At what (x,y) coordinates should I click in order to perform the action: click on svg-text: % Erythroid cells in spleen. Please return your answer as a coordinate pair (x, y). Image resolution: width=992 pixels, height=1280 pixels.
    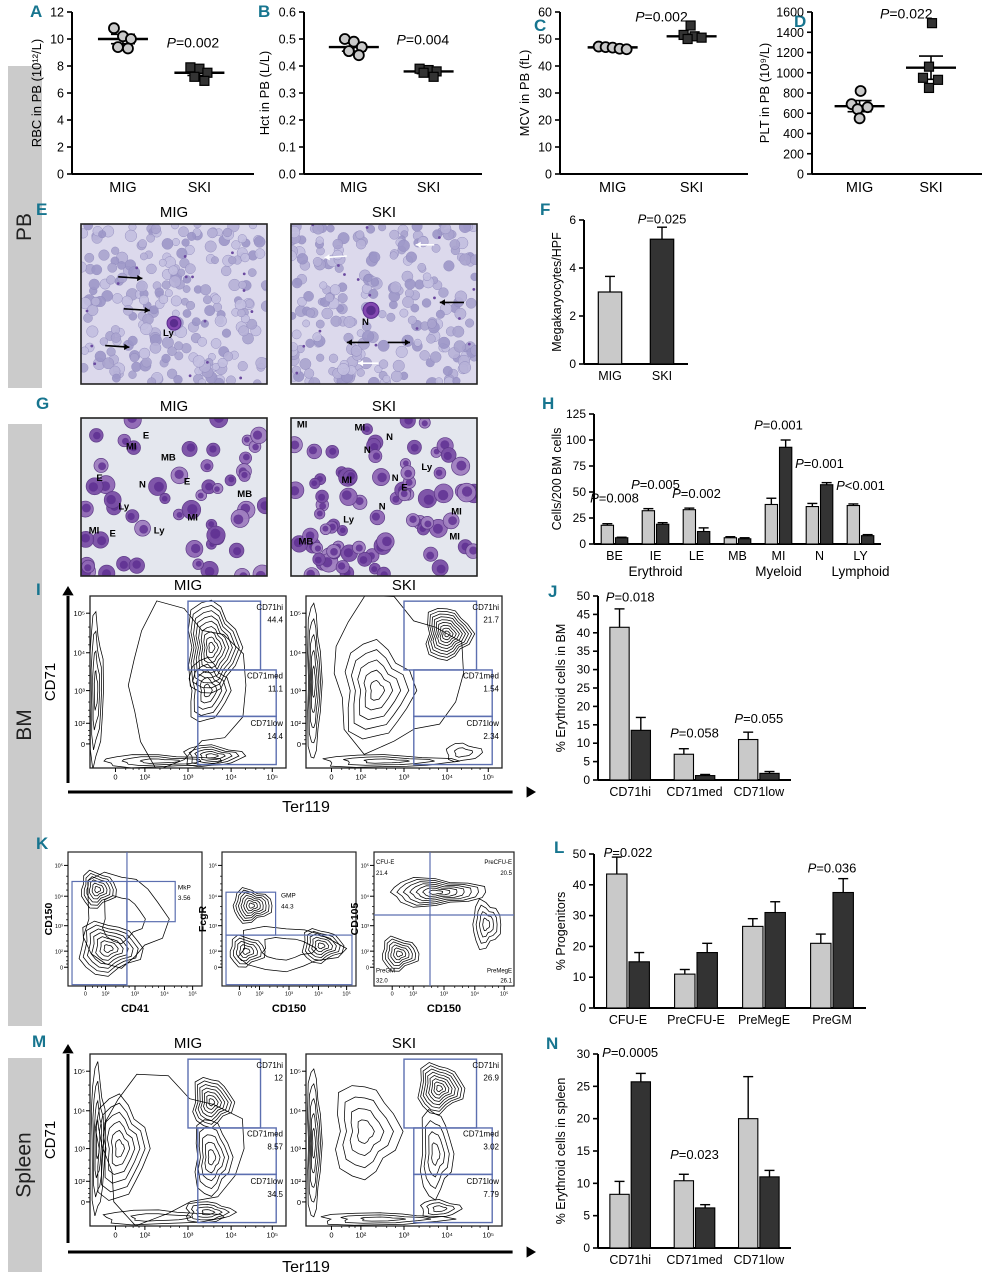
    Looking at the image, I should click on (561, 1151).